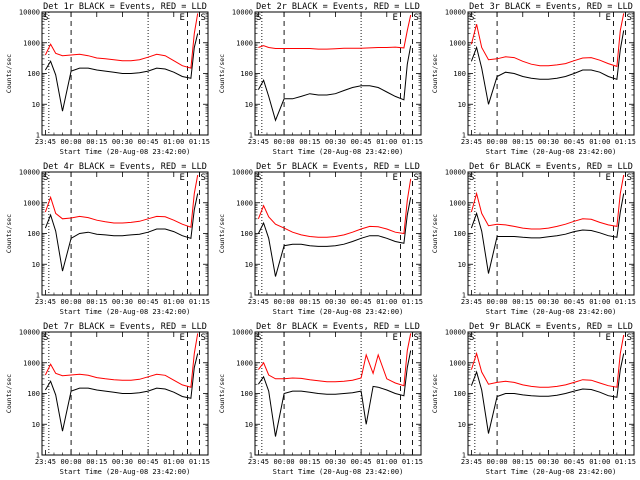 This screenshot has width=640, height=480. I want to click on plot-title: Det 3r BLACK = Events, RED = LLD, so click(551, 7).